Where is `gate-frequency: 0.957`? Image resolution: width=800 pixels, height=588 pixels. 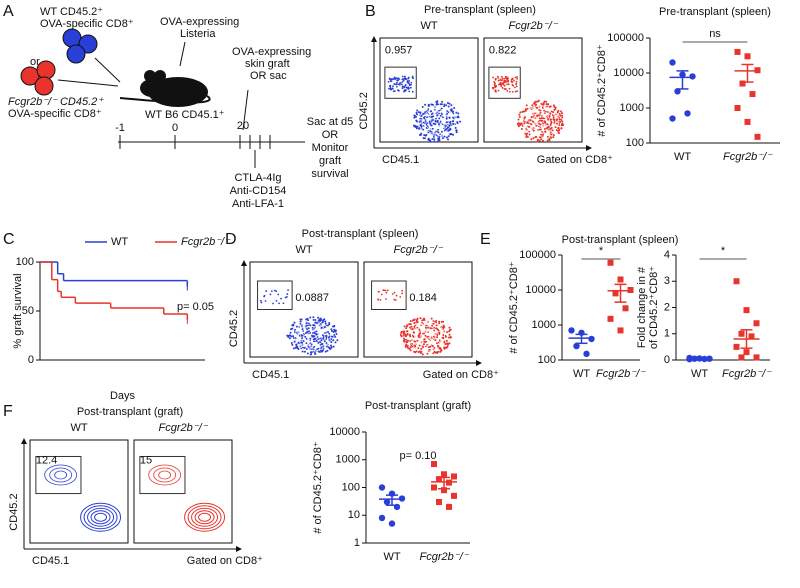
gate-frequency: 0.957 is located at coordinates (399, 50).